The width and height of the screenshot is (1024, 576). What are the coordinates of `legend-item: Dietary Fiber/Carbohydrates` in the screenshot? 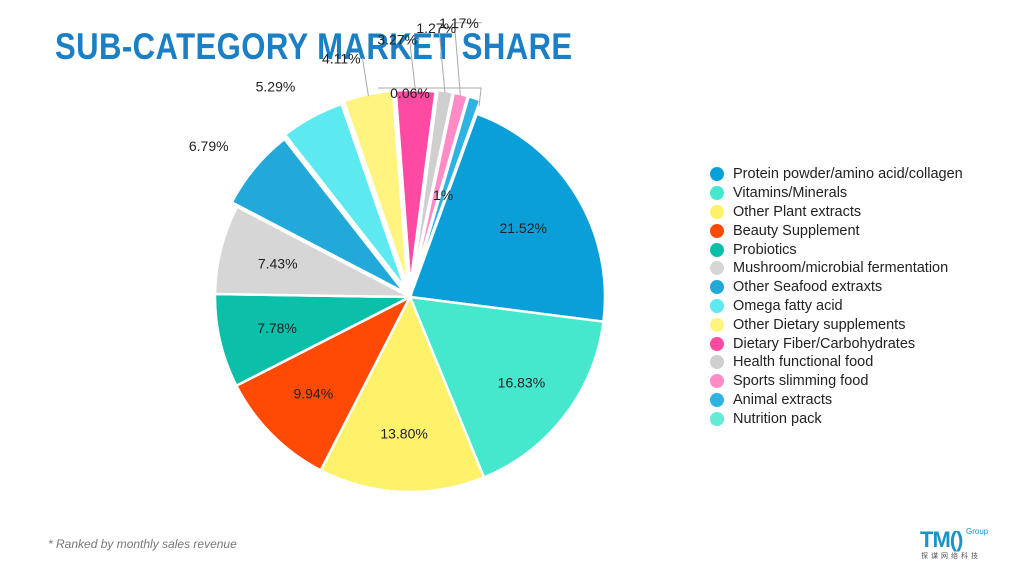 It's located at (836, 343).